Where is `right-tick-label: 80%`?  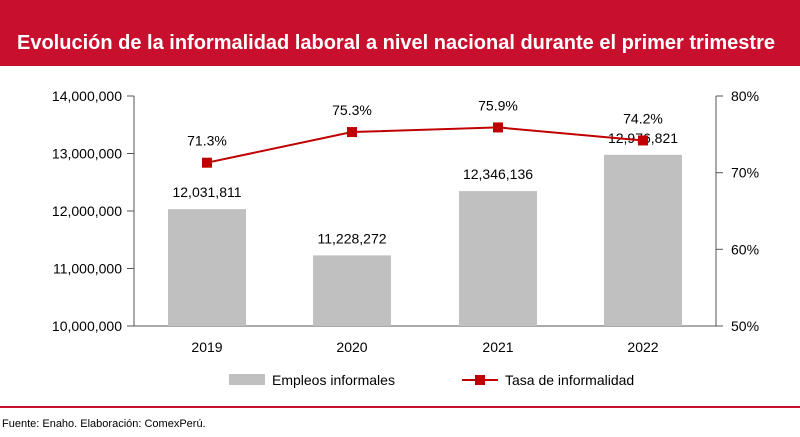 right-tick-label: 80% is located at coordinates (745, 96).